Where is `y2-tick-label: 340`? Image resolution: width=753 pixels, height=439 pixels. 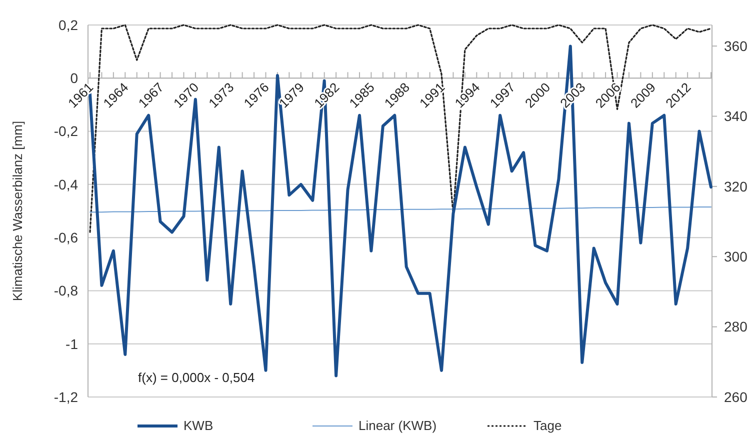
y2-tick-label: 340 is located at coordinates (736, 116).